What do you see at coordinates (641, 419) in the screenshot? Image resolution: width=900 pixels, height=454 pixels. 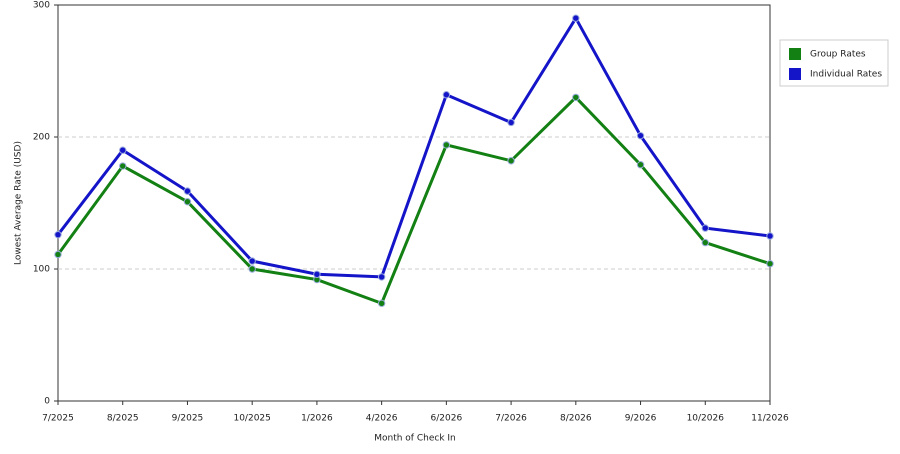 I see `x-tick-label: 9/2026` at bounding box center [641, 419].